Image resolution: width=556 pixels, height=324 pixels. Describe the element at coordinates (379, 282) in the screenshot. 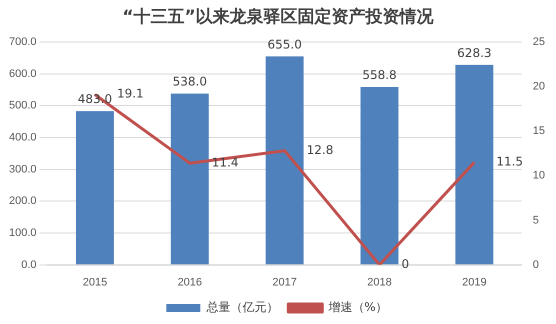

I see `x-tick-label: 2018` at that location.